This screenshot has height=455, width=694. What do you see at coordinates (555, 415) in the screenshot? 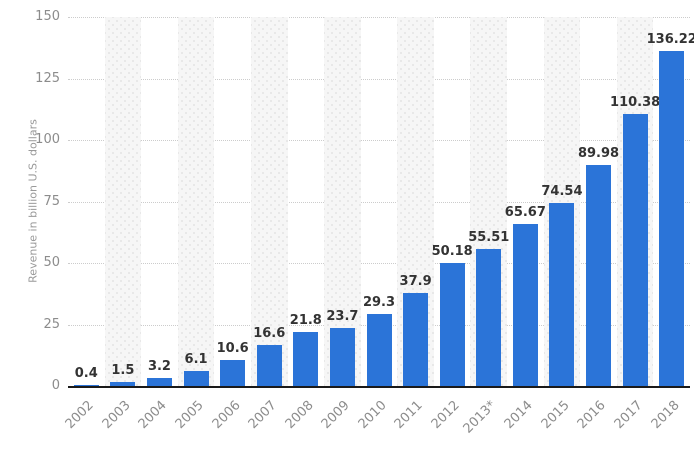
I see `x-tick-label-text: 2015` at bounding box center [555, 415].